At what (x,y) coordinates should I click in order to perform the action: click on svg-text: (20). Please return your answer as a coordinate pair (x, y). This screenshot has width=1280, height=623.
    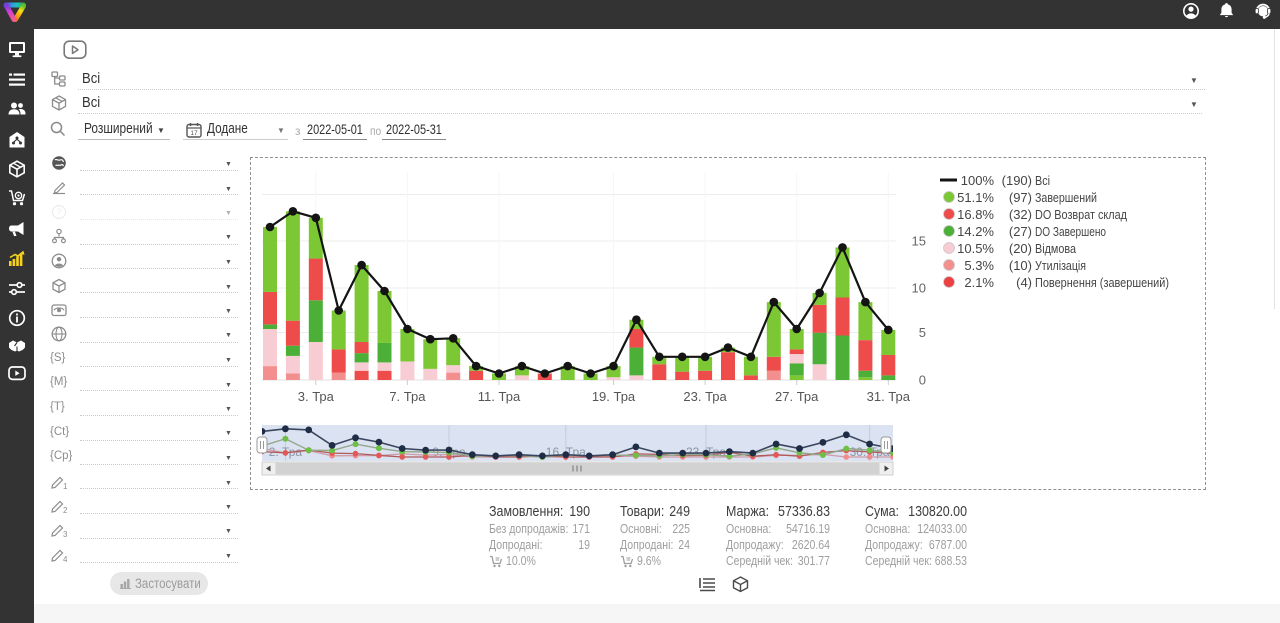
    Looking at the image, I should click on (1020, 248).